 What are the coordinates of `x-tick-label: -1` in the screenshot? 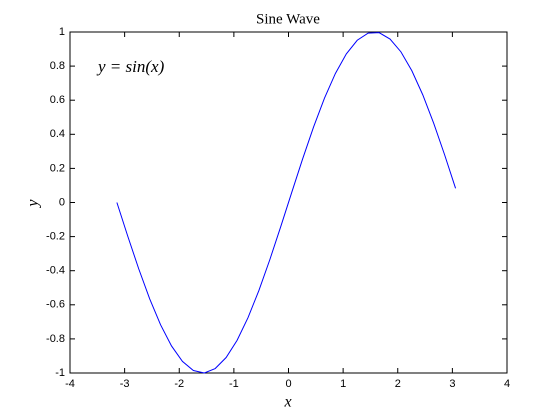 It's located at (234, 384).